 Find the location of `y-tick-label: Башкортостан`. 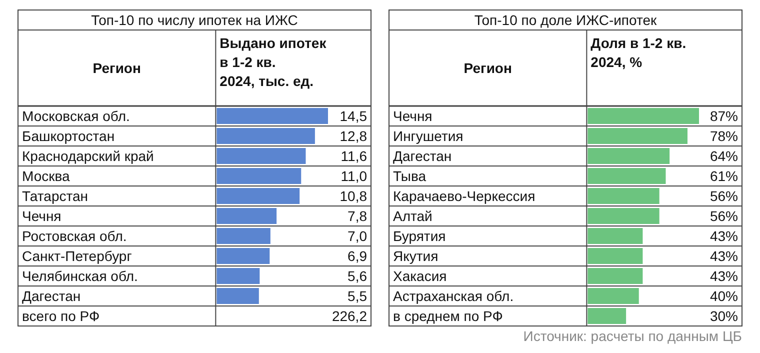

y-tick-label: Башкортостан is located at coordinates (68, 136).